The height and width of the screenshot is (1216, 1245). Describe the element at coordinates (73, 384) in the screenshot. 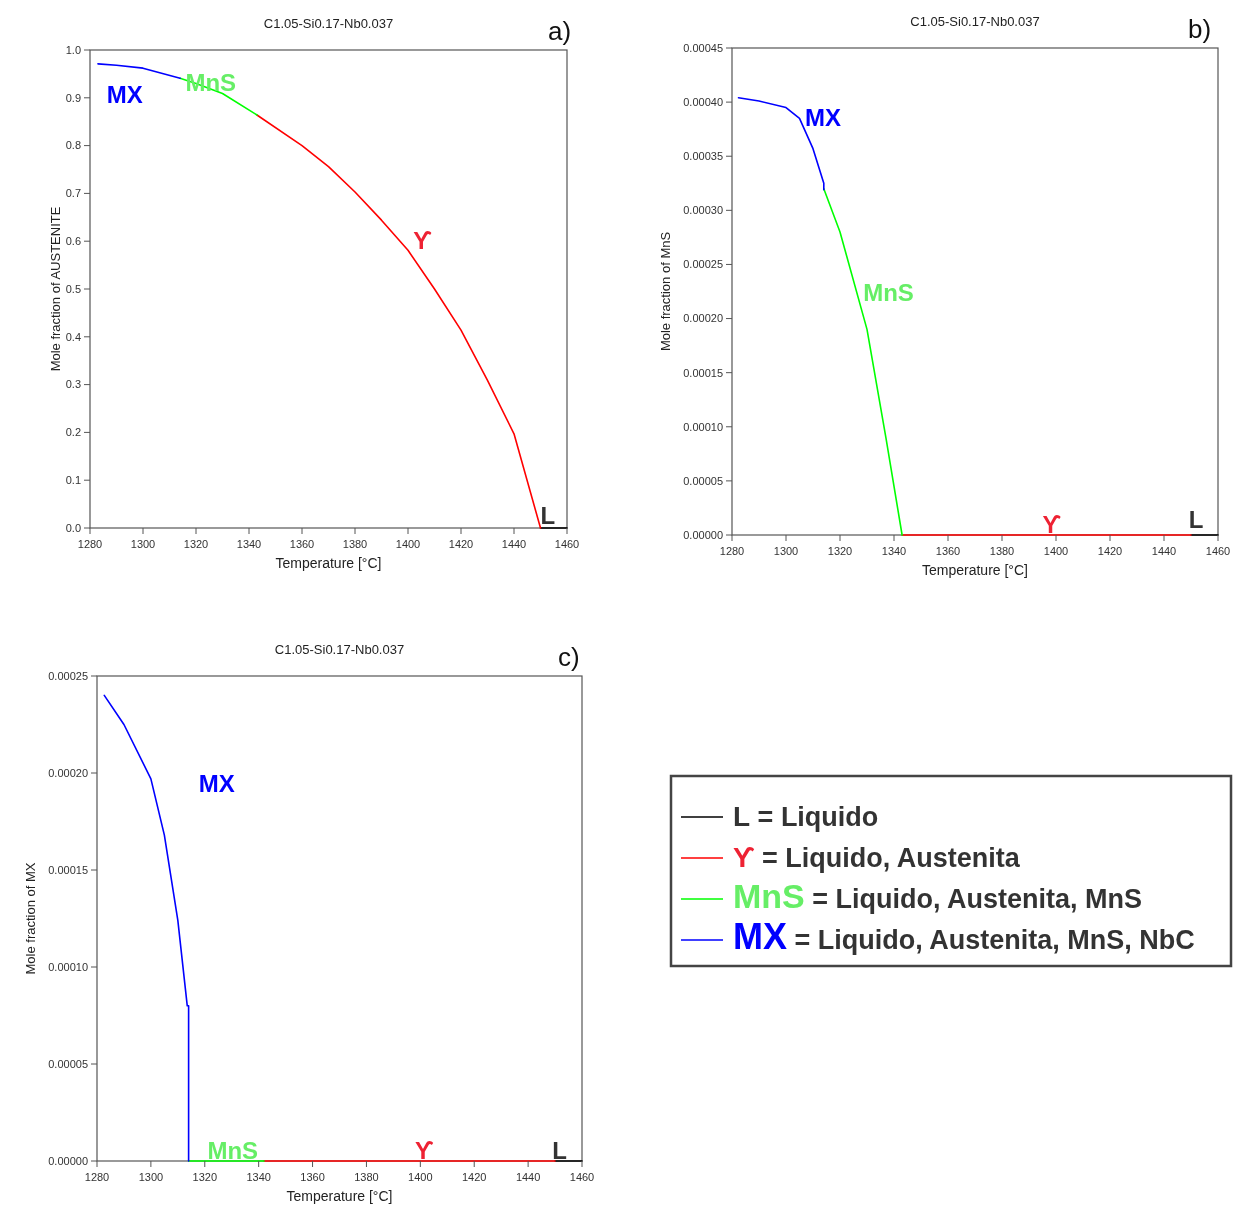

I see `y-tick-label: 0.3` at that location.